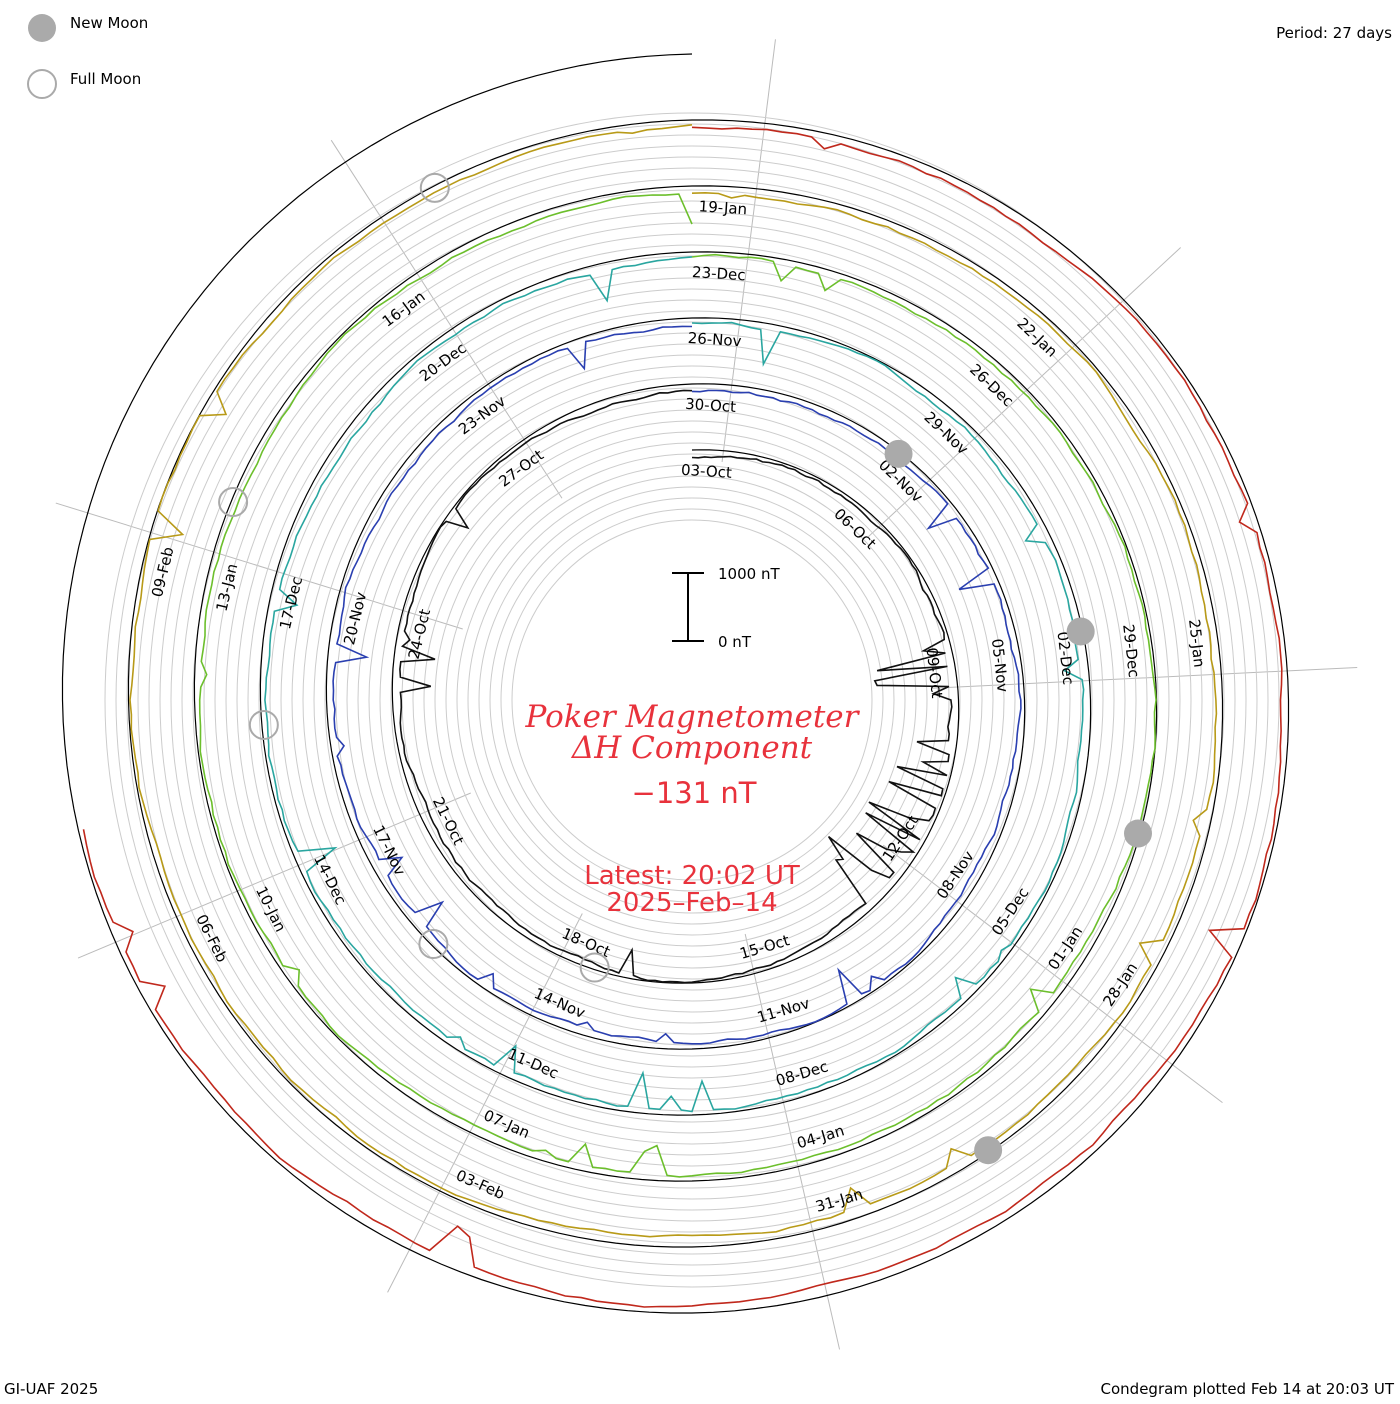 This screenshot has width=1400, height=1404. I want to click on scale-bar: 1000 nT 0 nT, so click(726, 608).